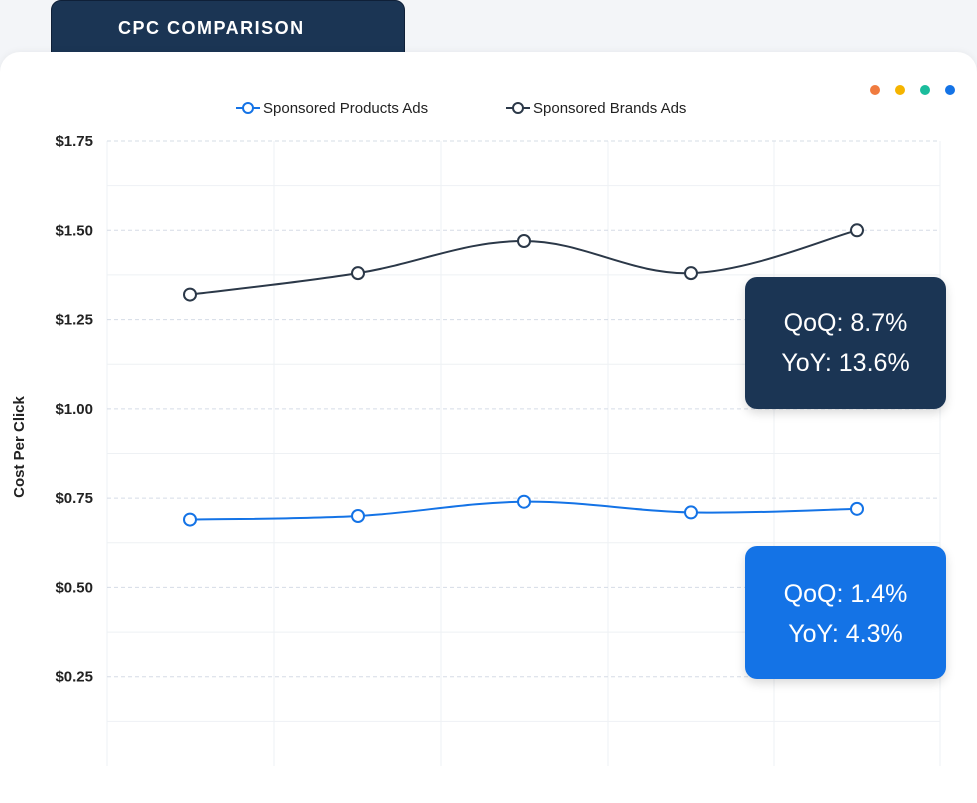 This screenshot has height=803, width=977. I want to click on y-tick-label: $1.75, so click(74, 141).